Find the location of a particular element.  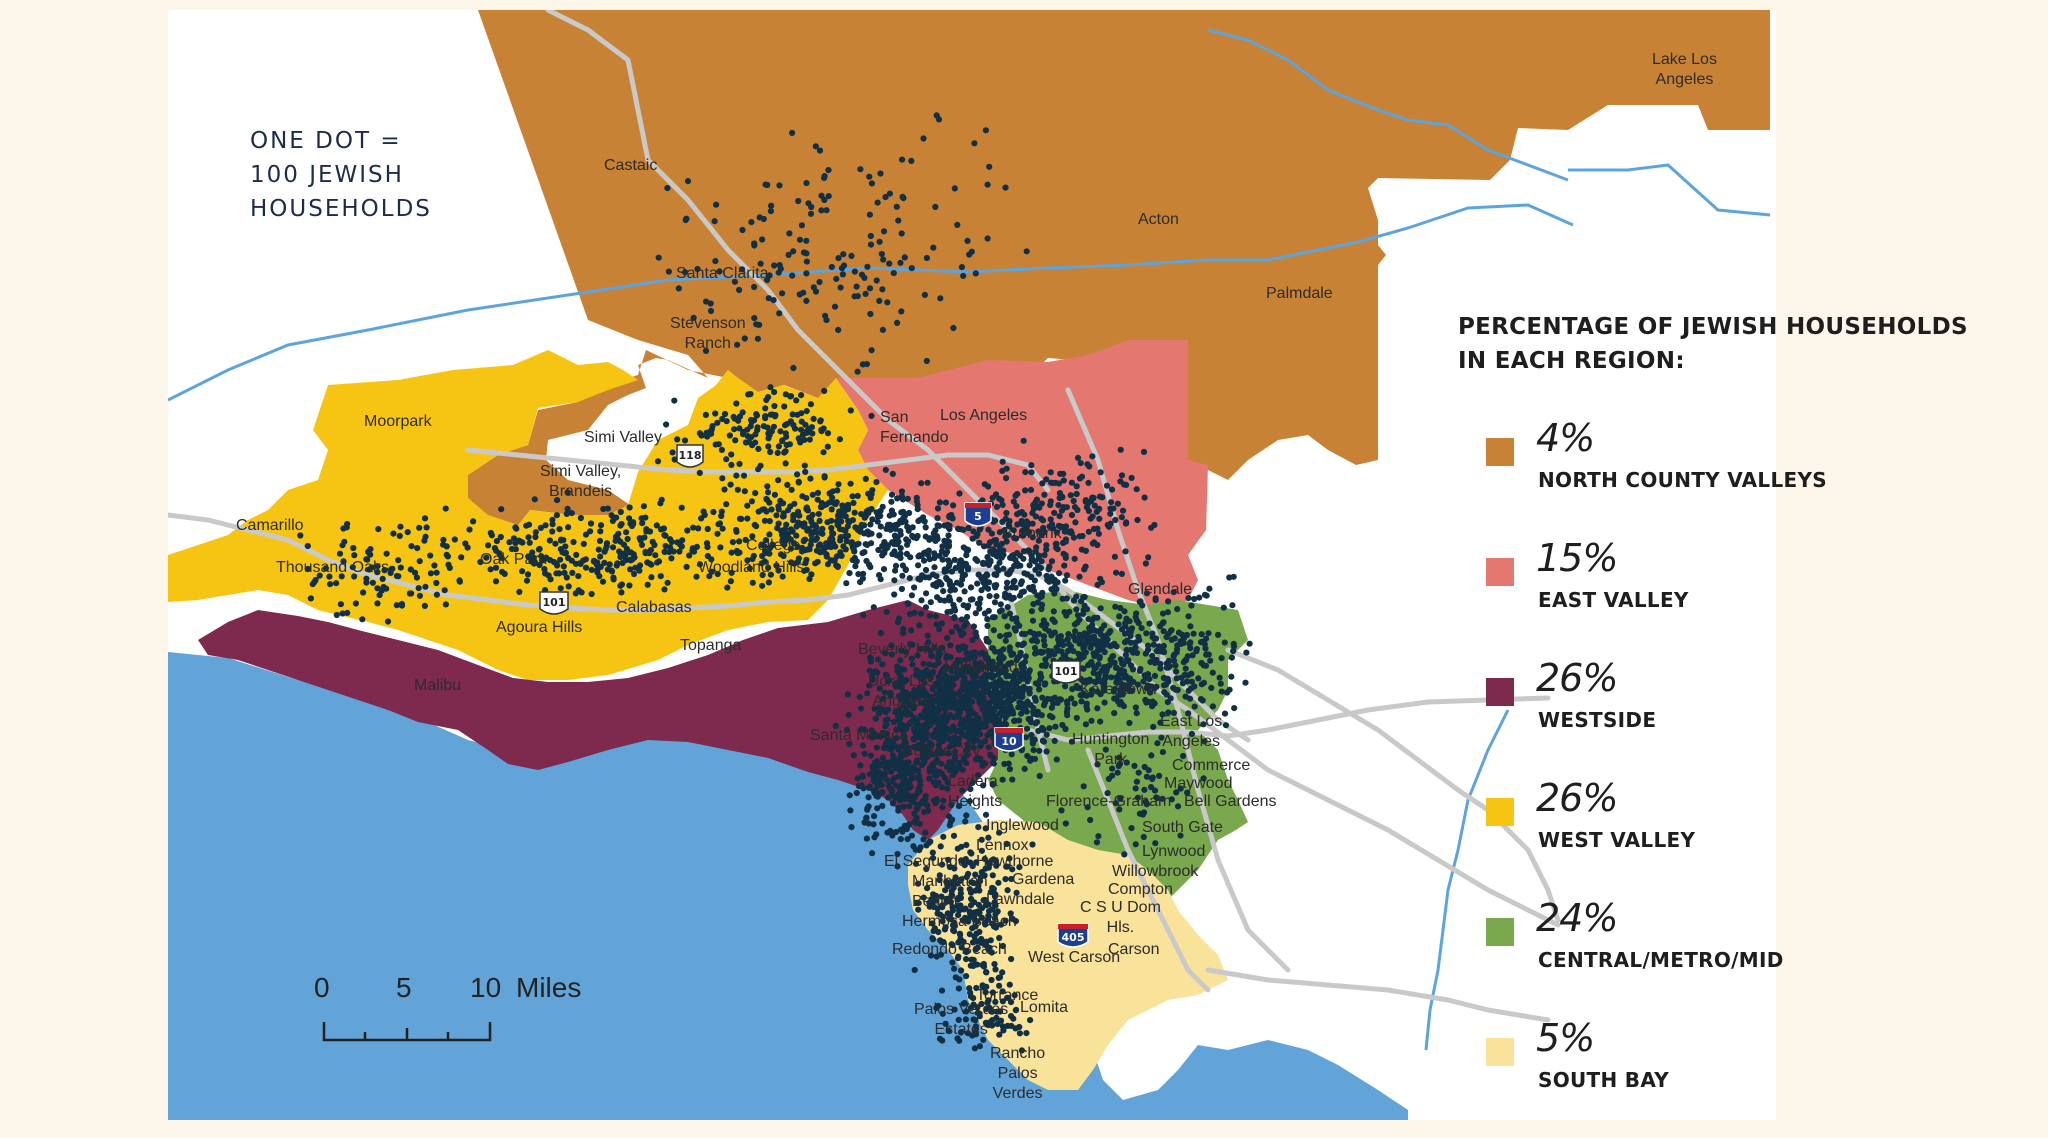

river-north is located at coordinates (871, 302).